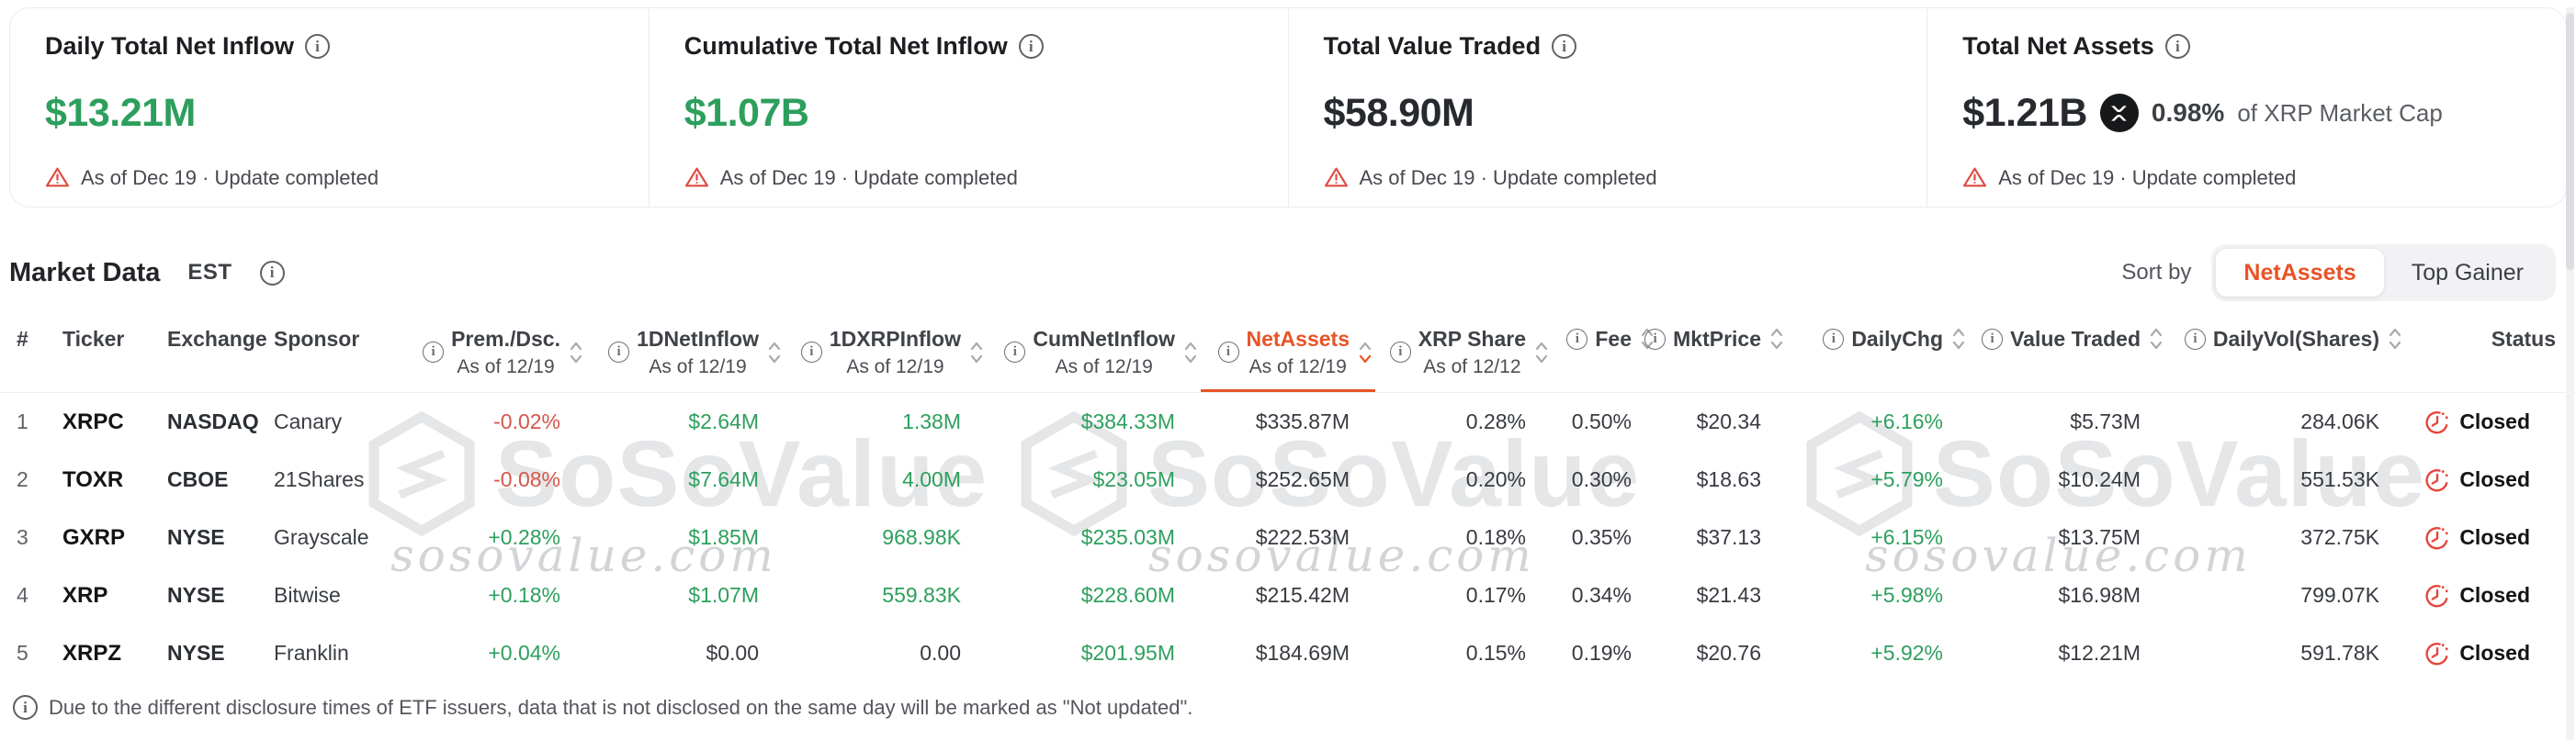 The width and height of the screenshot is (2576, 740). I want to click on column-header-cum: i CumNetInflow As of 12/19, so click(1094, 359).